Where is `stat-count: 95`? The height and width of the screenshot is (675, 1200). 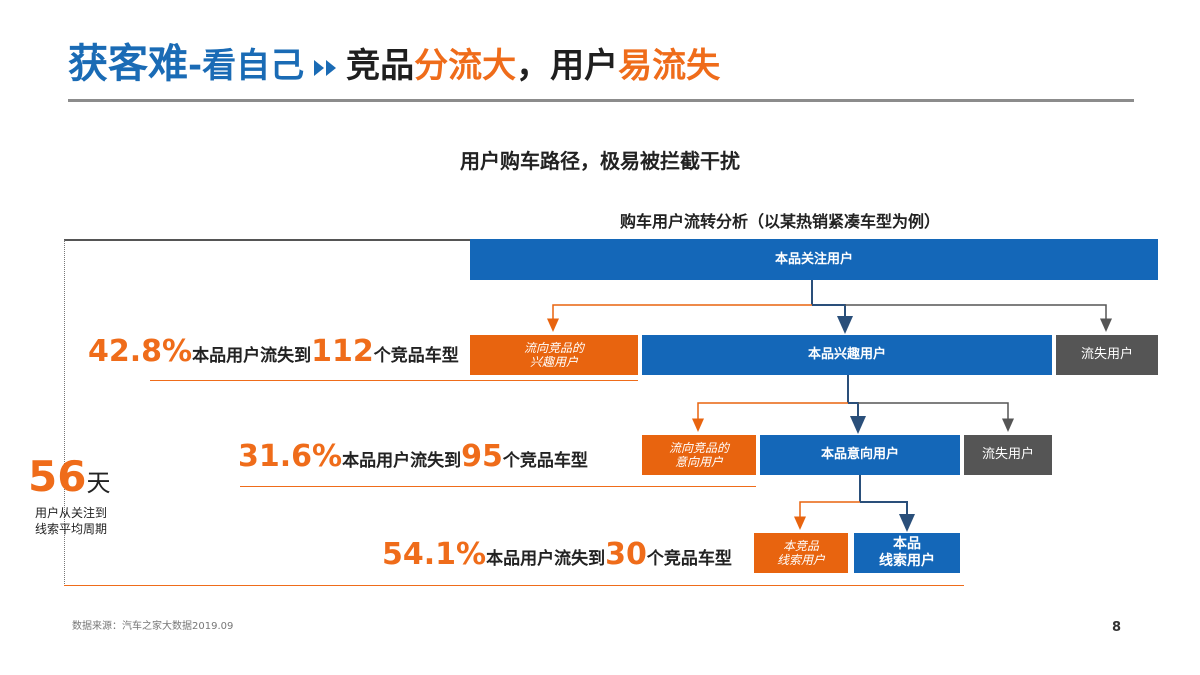
stat-count: 95 is located at coordinates (482, 456).